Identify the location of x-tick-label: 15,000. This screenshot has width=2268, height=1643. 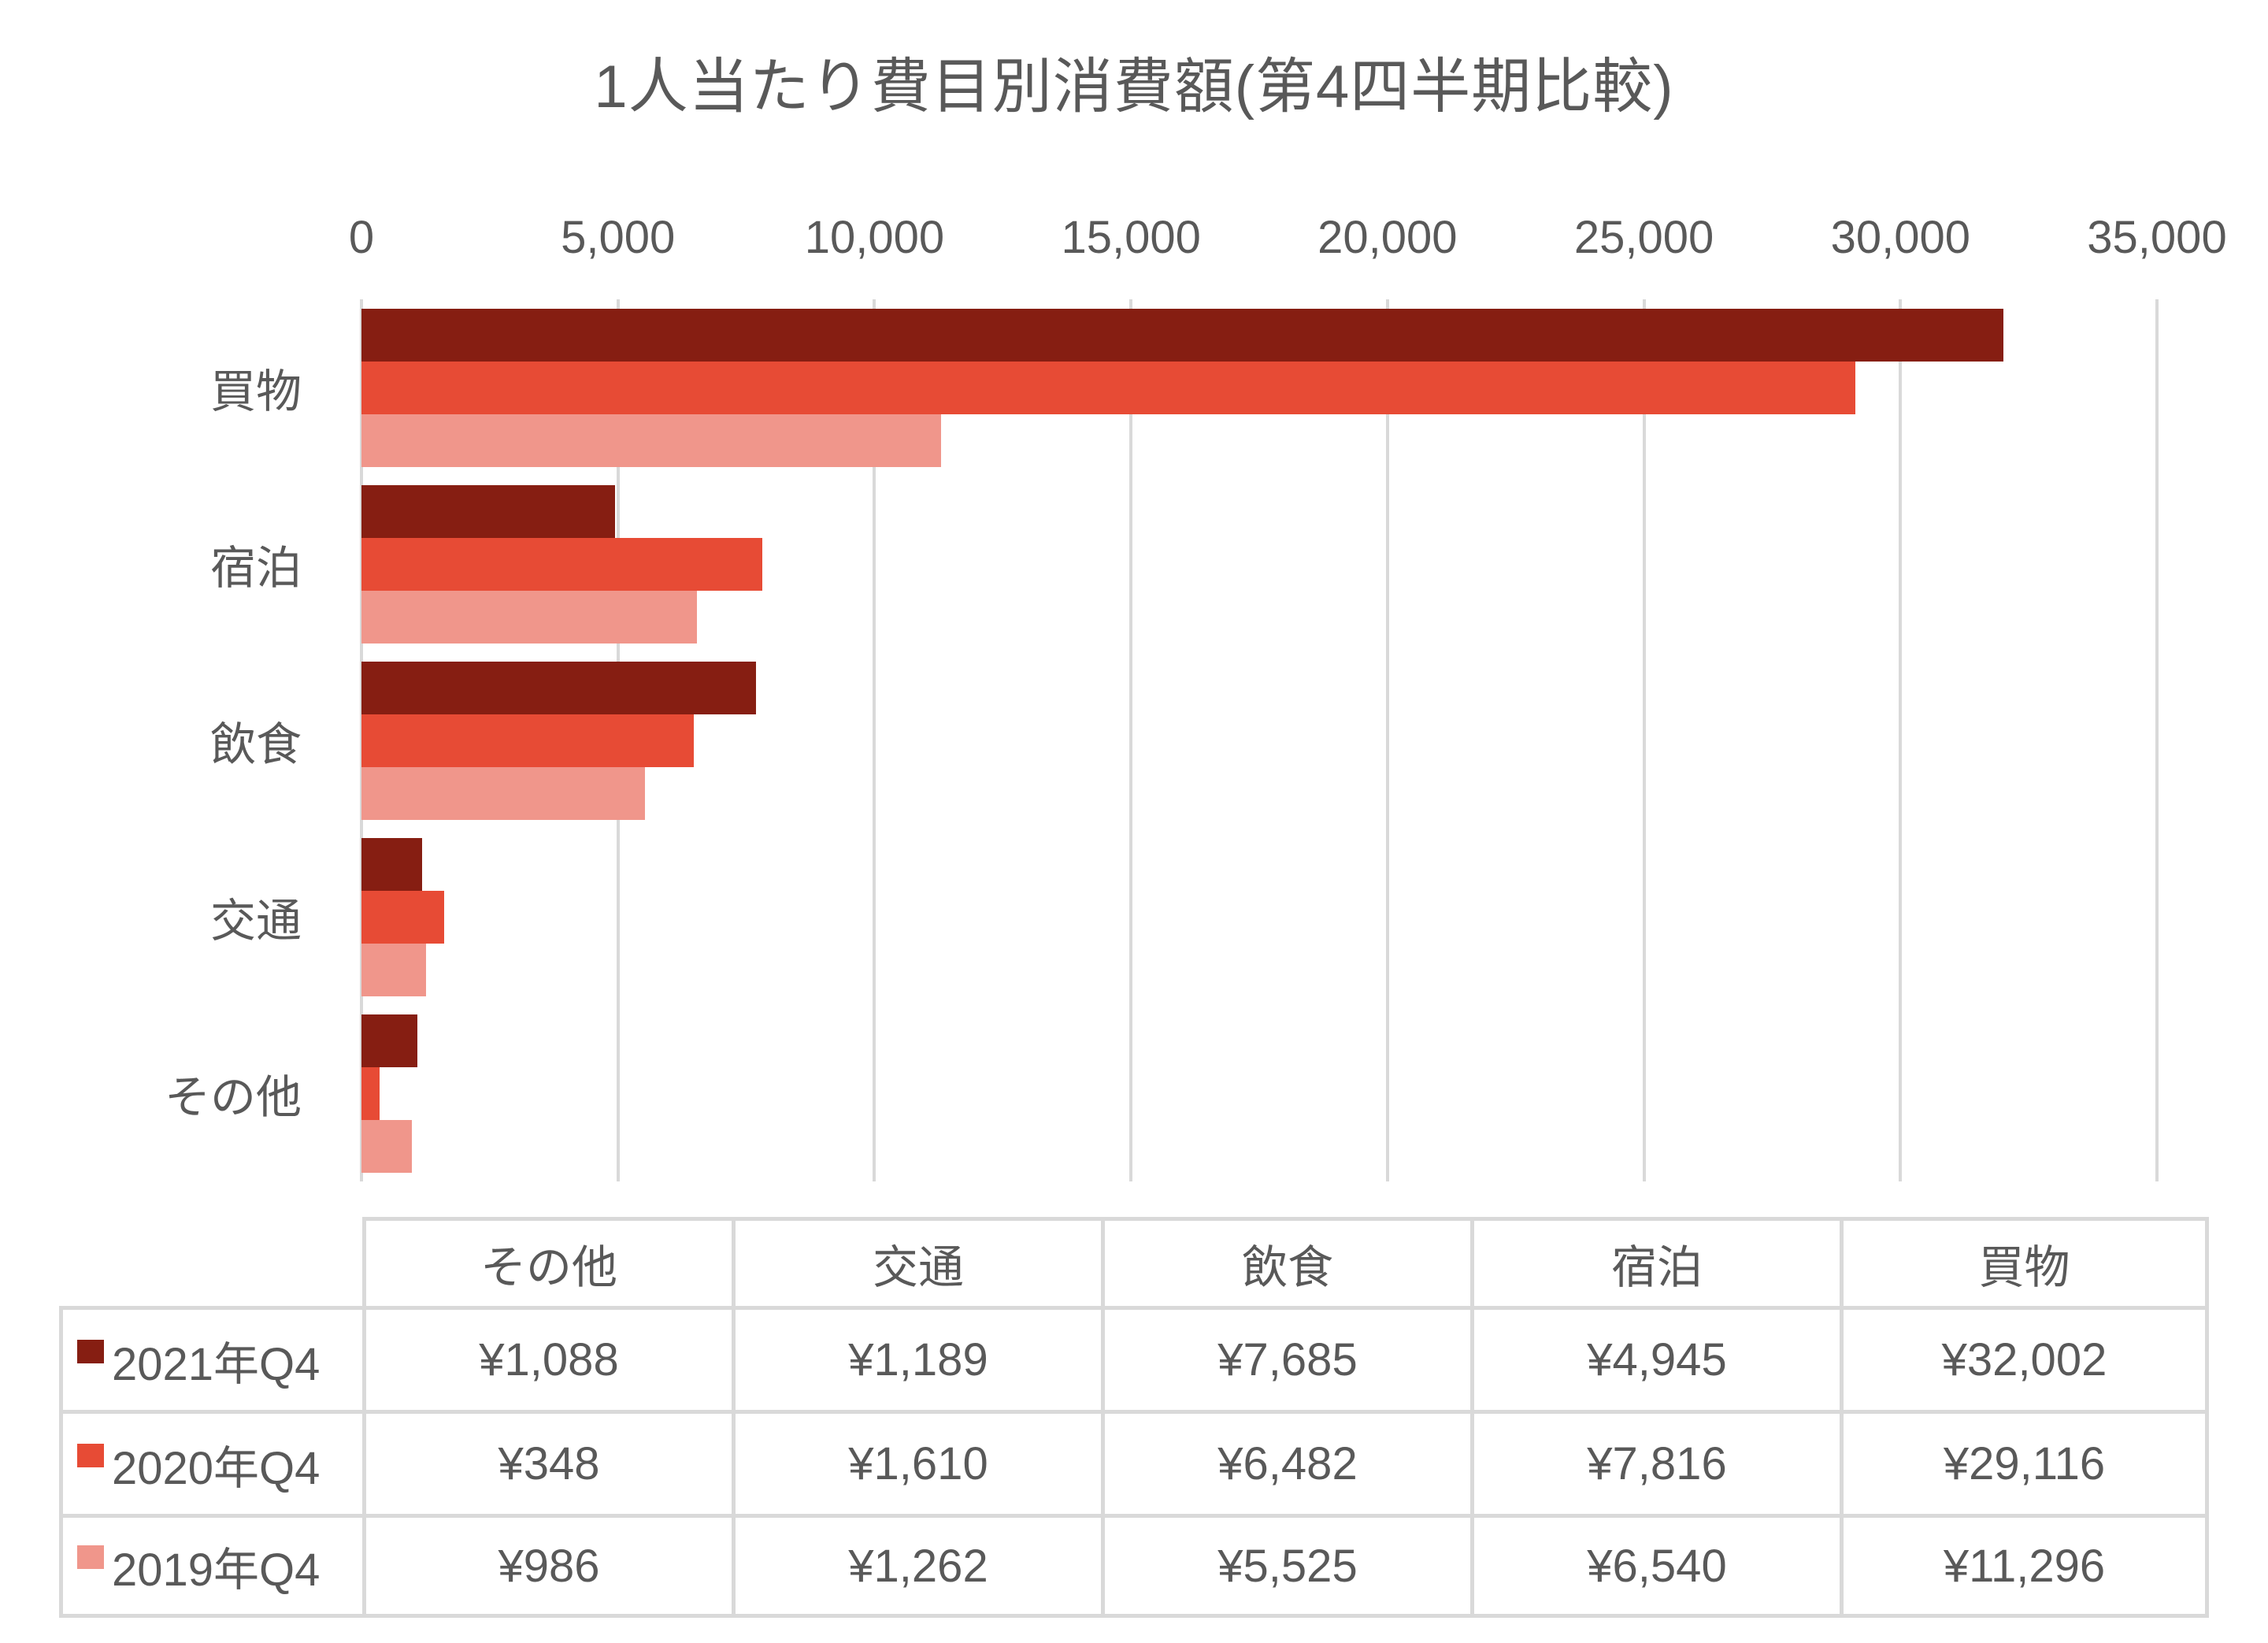
(1131, 237).